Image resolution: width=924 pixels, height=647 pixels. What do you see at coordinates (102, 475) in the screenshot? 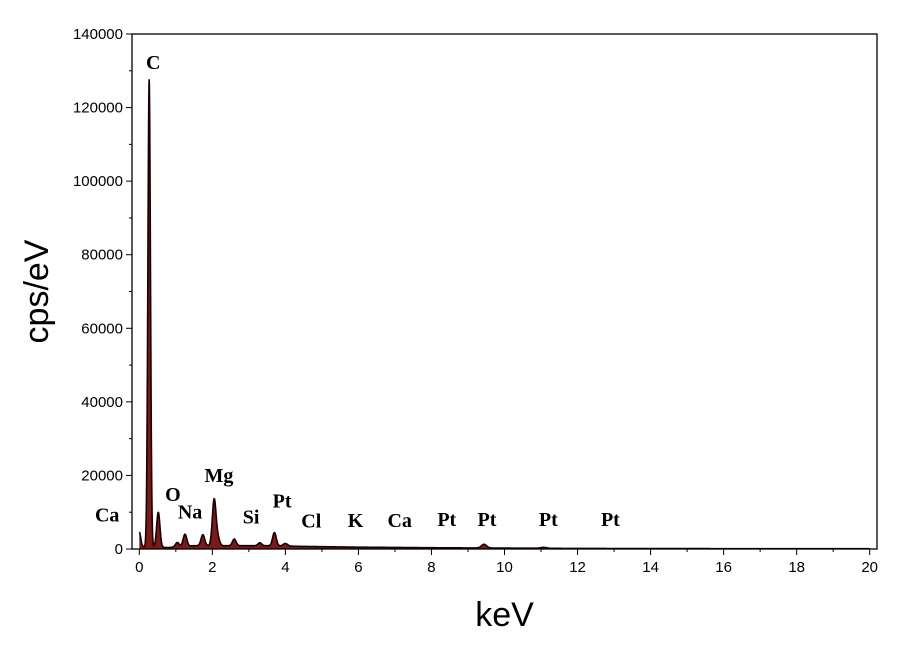
I see `y-tick-label: 20000` at bounding box center [102, 475].